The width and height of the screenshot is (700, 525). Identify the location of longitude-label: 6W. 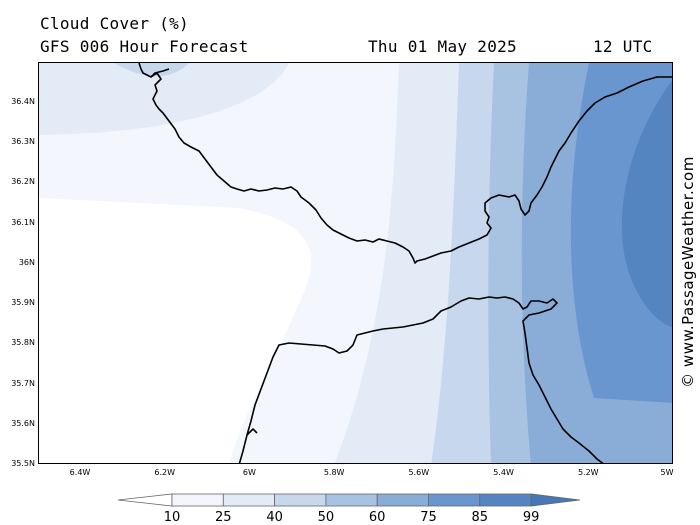
(249, 472).